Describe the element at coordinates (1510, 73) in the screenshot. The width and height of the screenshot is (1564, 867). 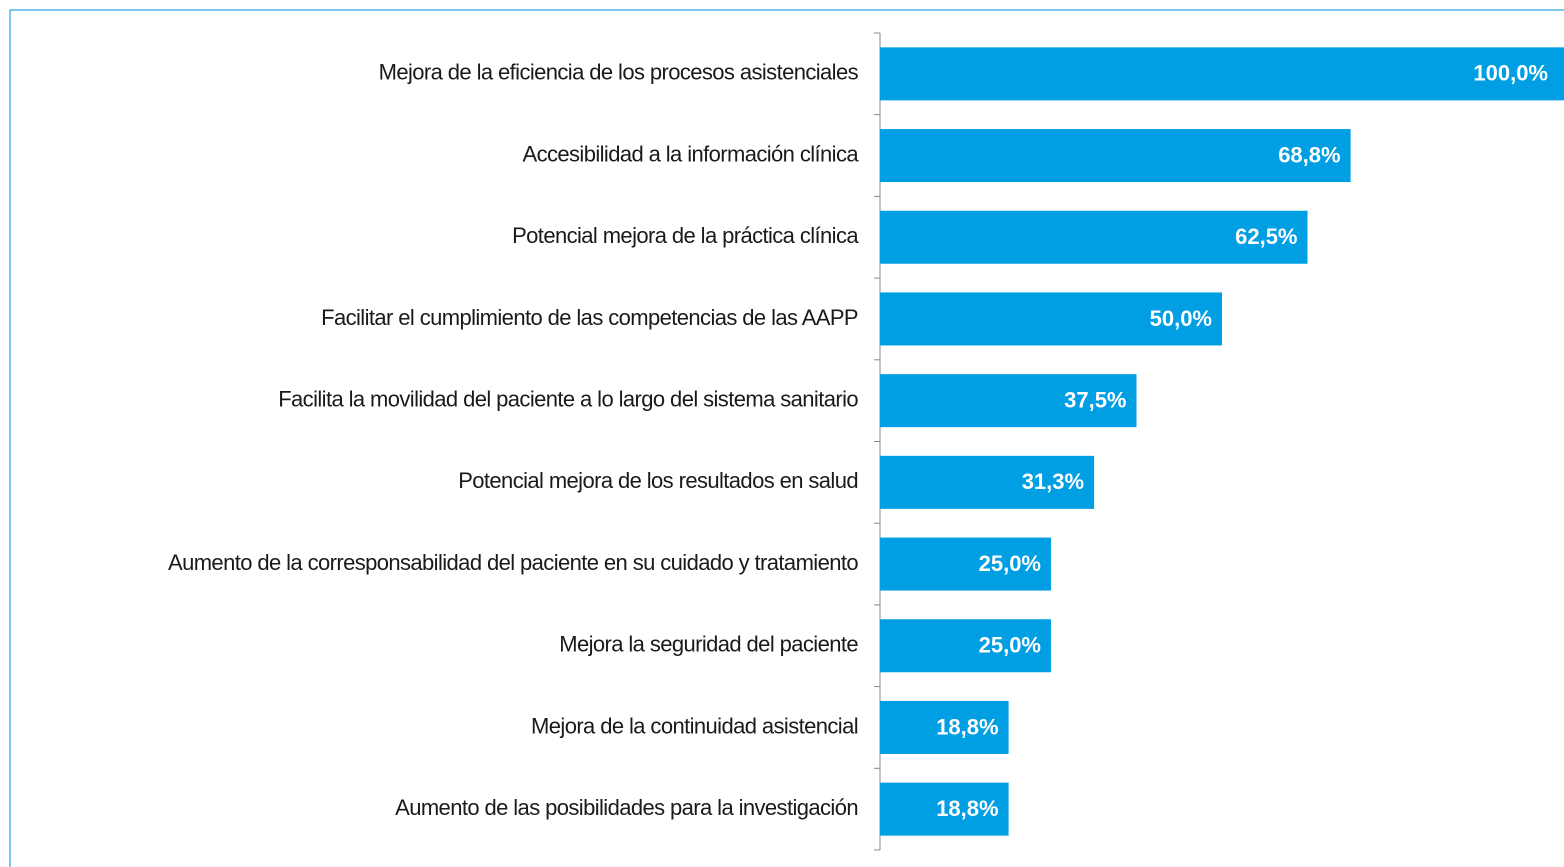
I see `value-label: 100,0%` at that location.